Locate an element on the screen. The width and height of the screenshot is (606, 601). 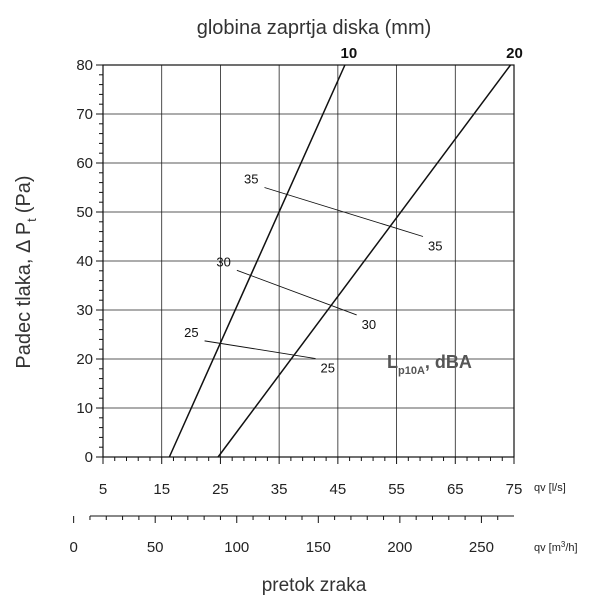
iso-label-right-30: 30 is located at coordinates (369, 324).